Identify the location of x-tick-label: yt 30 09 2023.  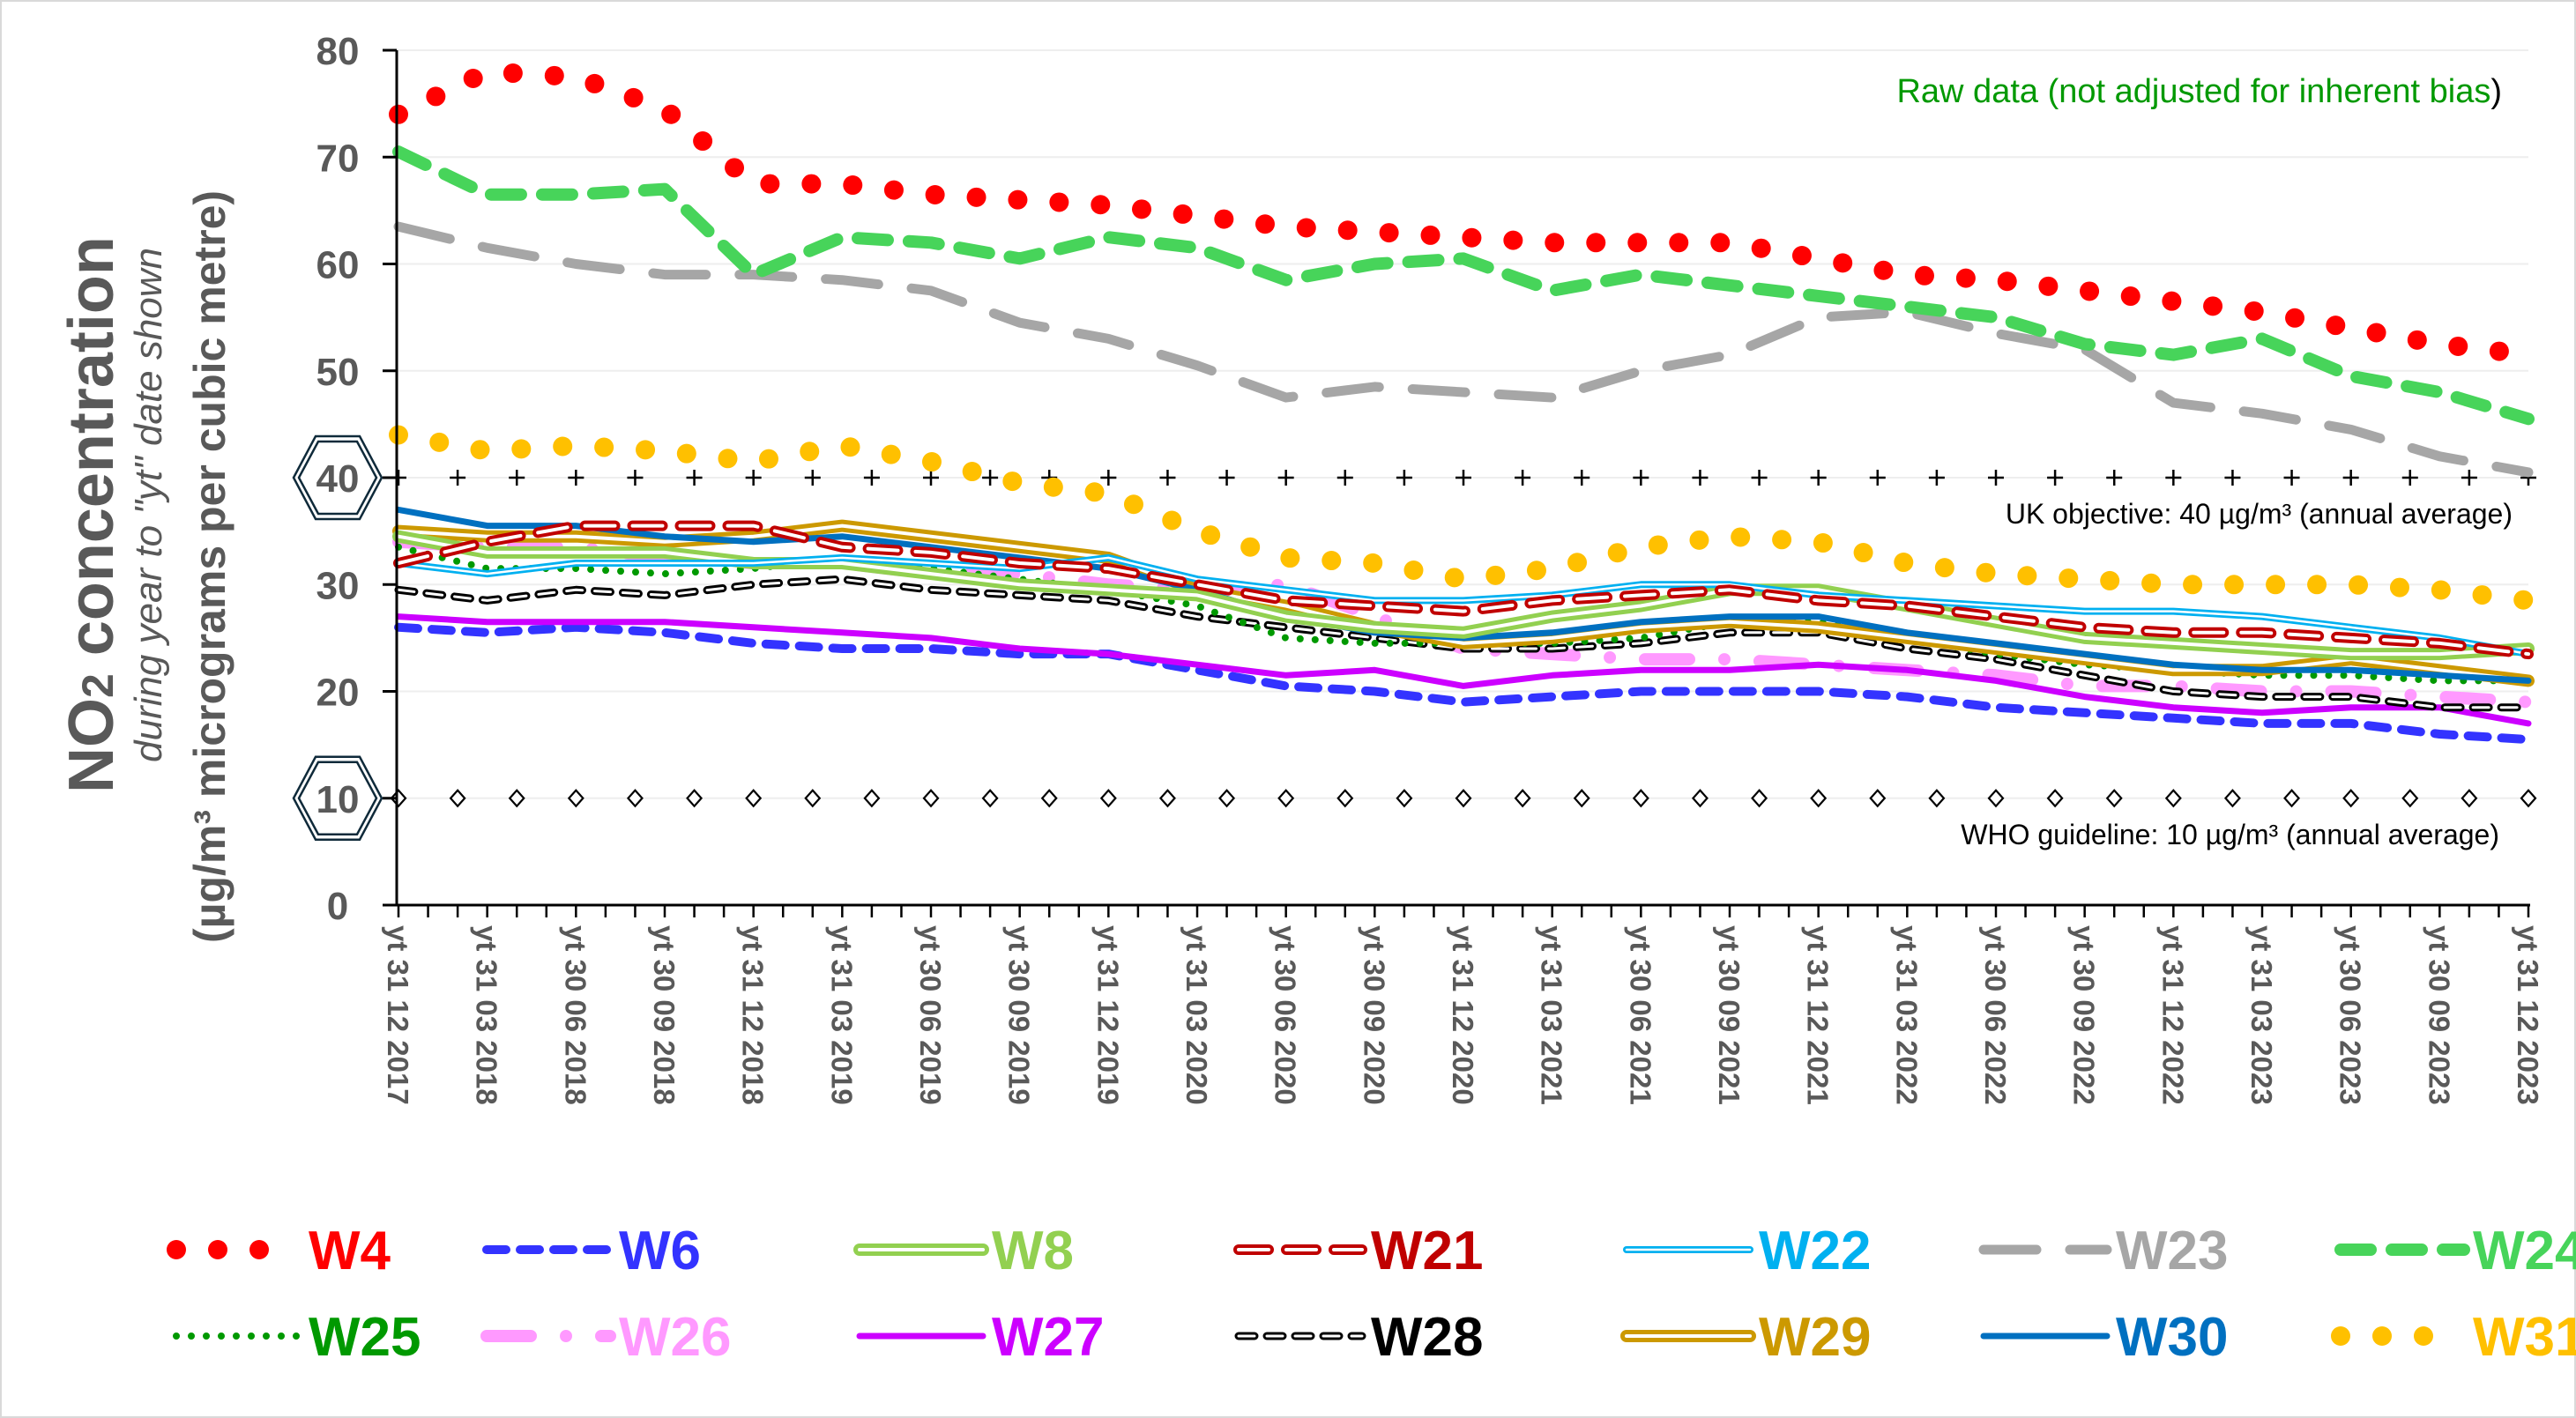
(2439, 1015).